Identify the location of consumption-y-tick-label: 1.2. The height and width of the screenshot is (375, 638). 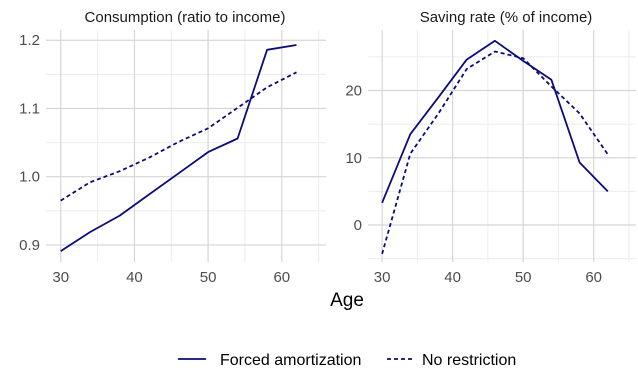
(29, 40).